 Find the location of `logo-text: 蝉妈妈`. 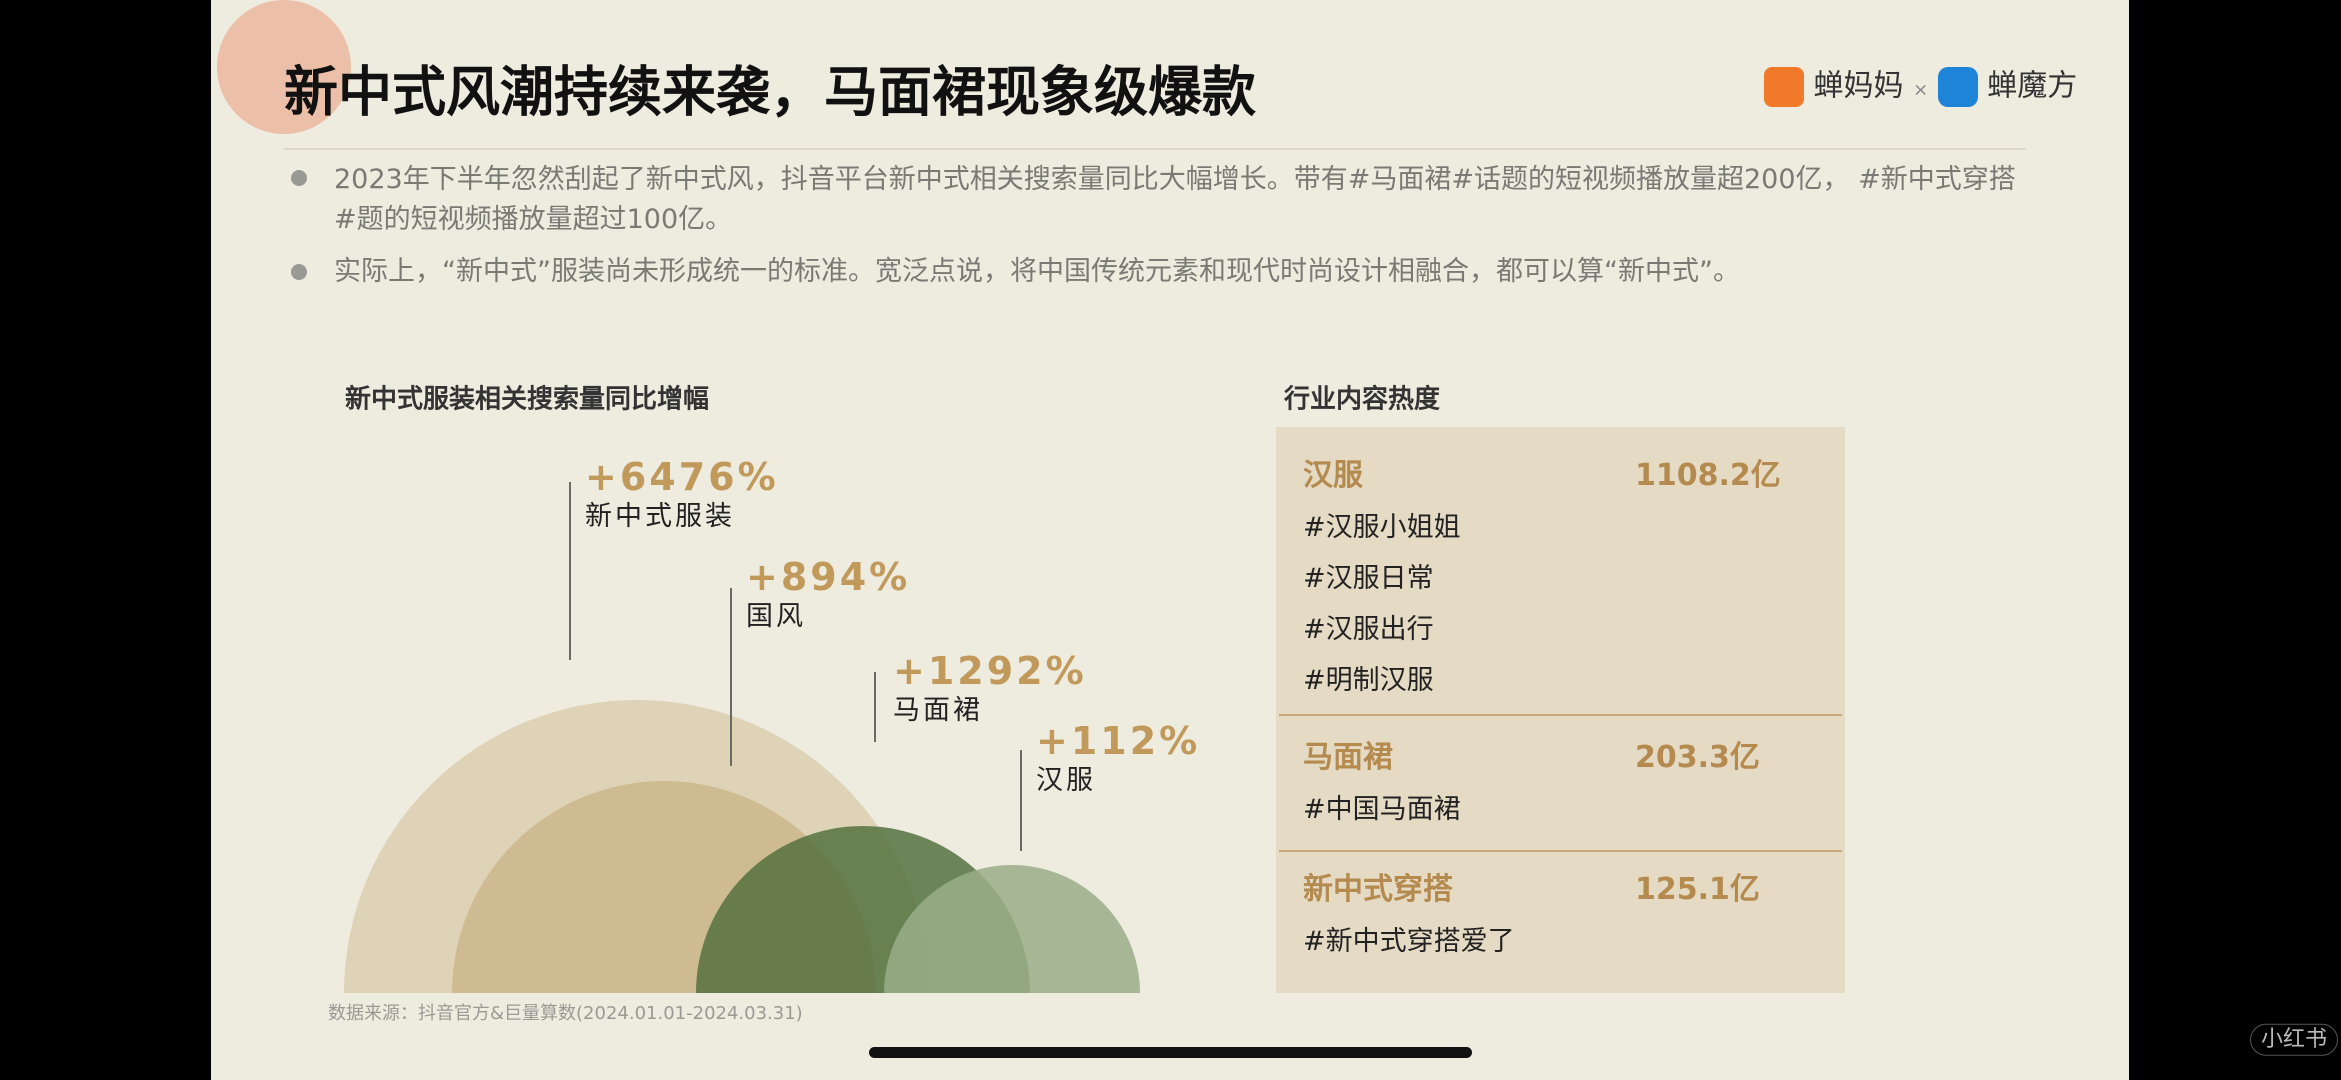

logo-text: 蝉妈妈 is located at coordinates (1858, 86).